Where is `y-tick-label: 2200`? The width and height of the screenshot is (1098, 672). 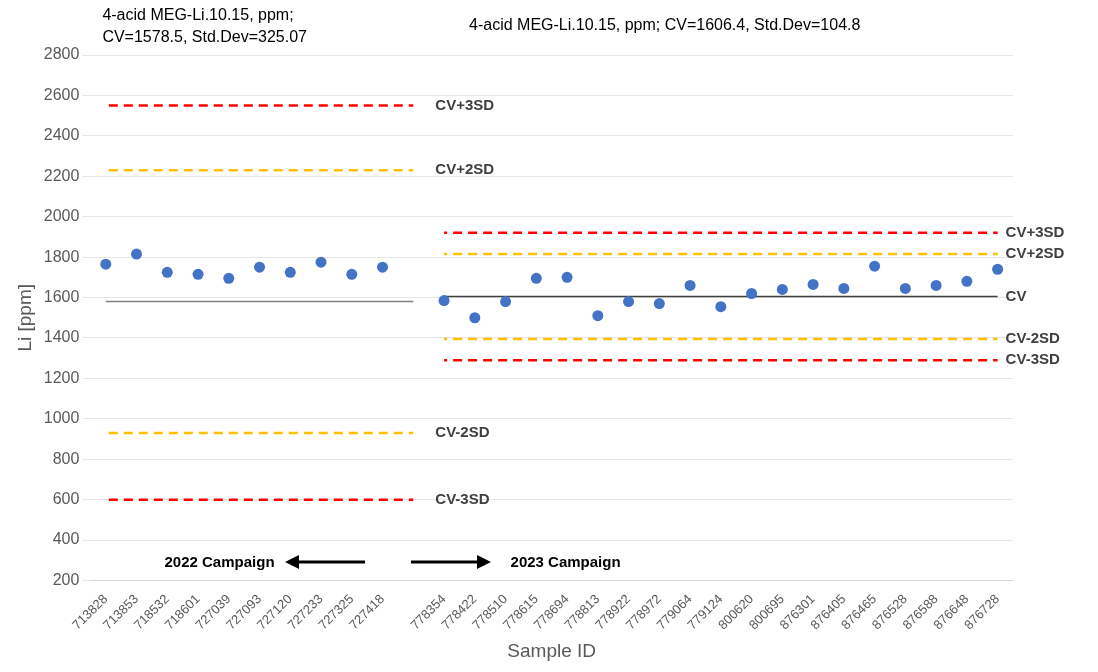 y-tick-label: 2200 is located at coordinates (61, 175).